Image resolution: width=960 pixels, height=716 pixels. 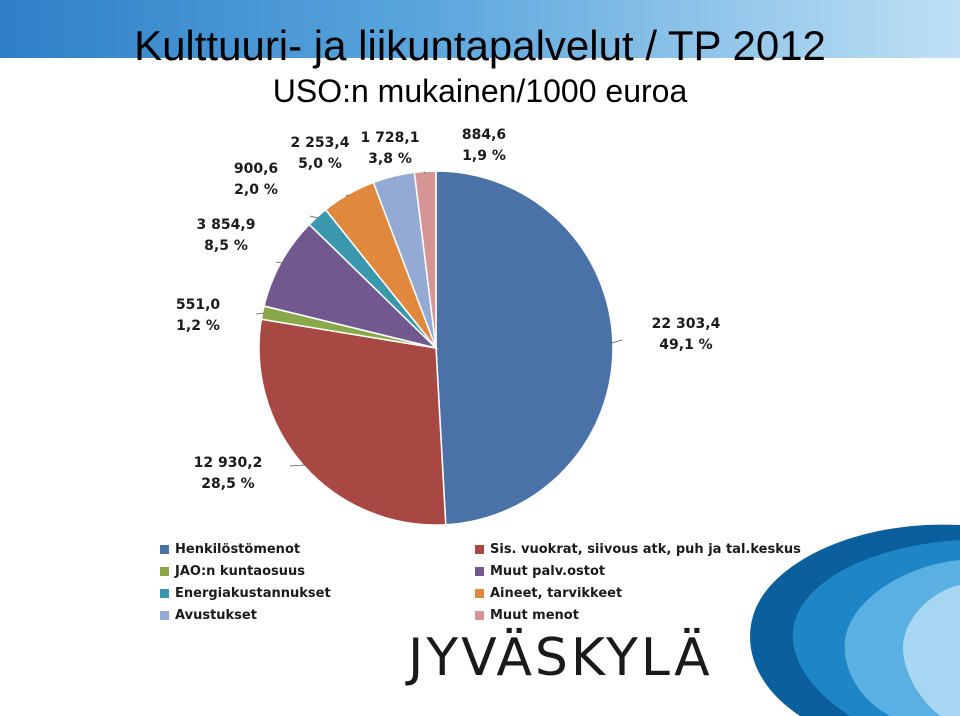 What do you see at coordinates (317, 571) in the screenshot?
I see `legend-item-2: JAO:n kuntaosuus` at bounding box center [317, 571].